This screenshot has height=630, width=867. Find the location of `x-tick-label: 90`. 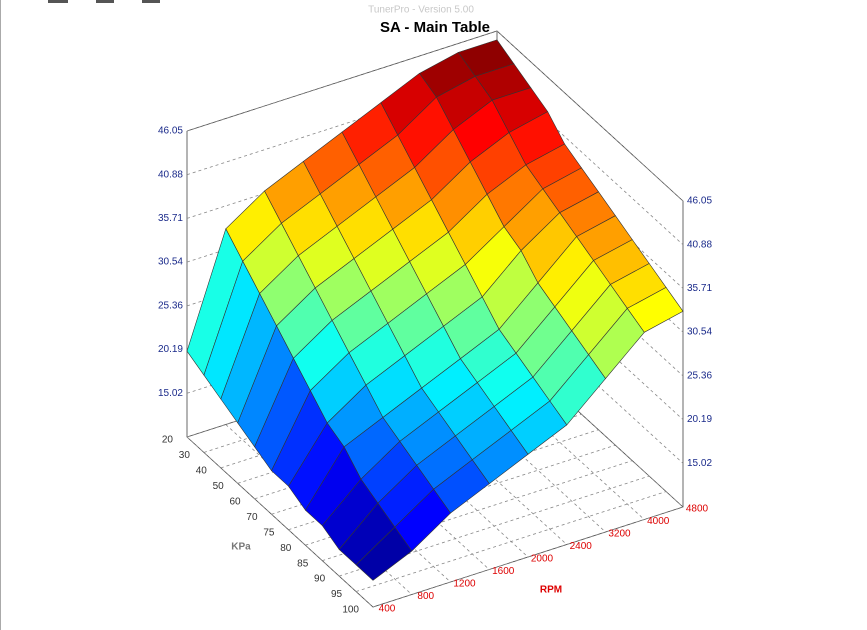

x-tick-label: 90 is located at coordinates (320, 579).